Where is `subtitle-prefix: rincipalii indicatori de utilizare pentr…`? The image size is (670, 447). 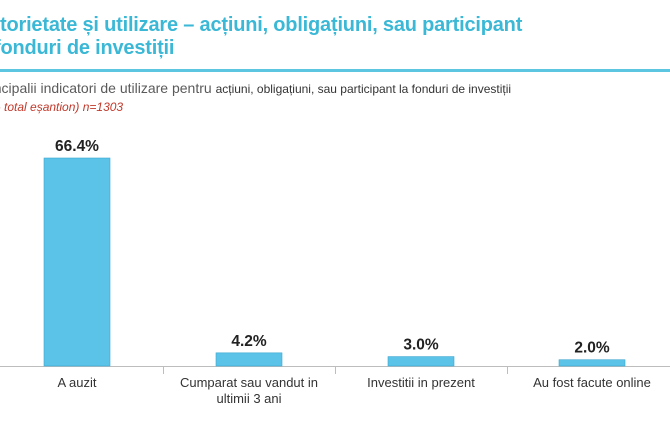
subtitle-prefix: rincipalii indicatori de utilizare pentr… is located at coordinates (108, 88).